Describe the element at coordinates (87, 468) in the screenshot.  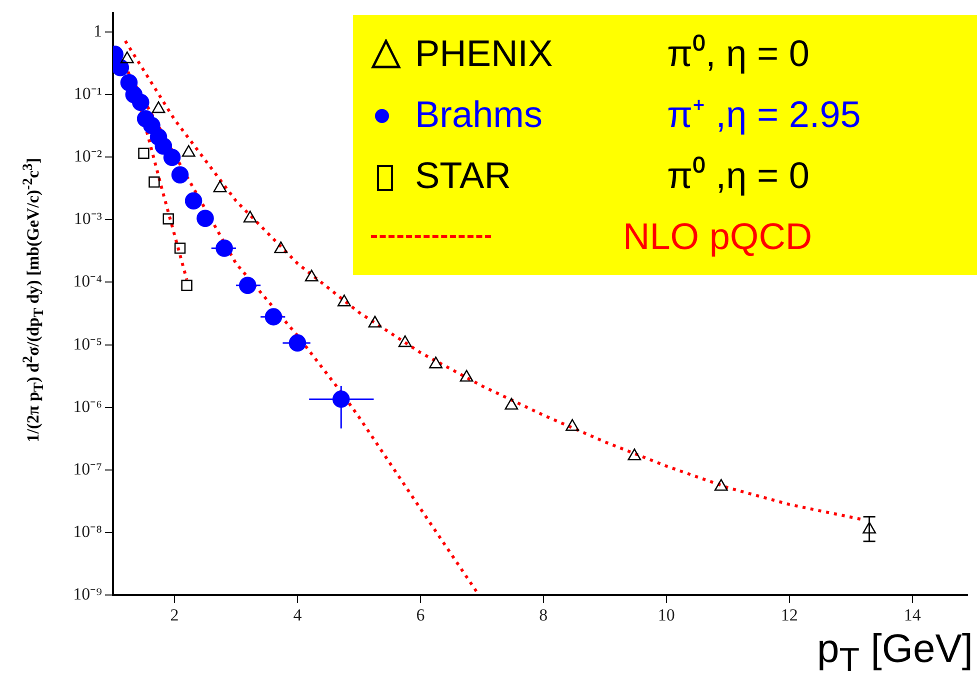
I see `y-tick-label: 10⁻⁷` at that location.